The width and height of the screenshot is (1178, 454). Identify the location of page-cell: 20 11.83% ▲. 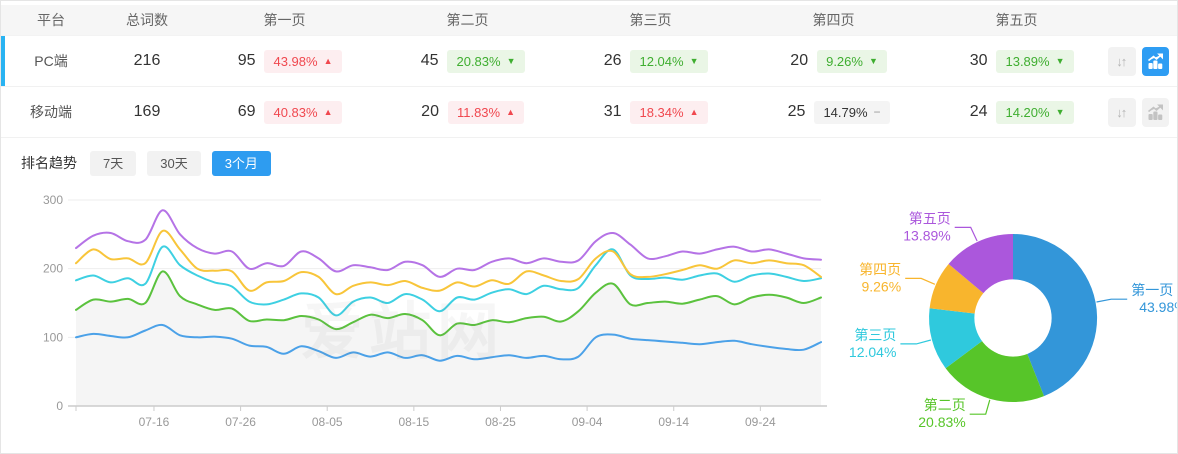
(467, 112).